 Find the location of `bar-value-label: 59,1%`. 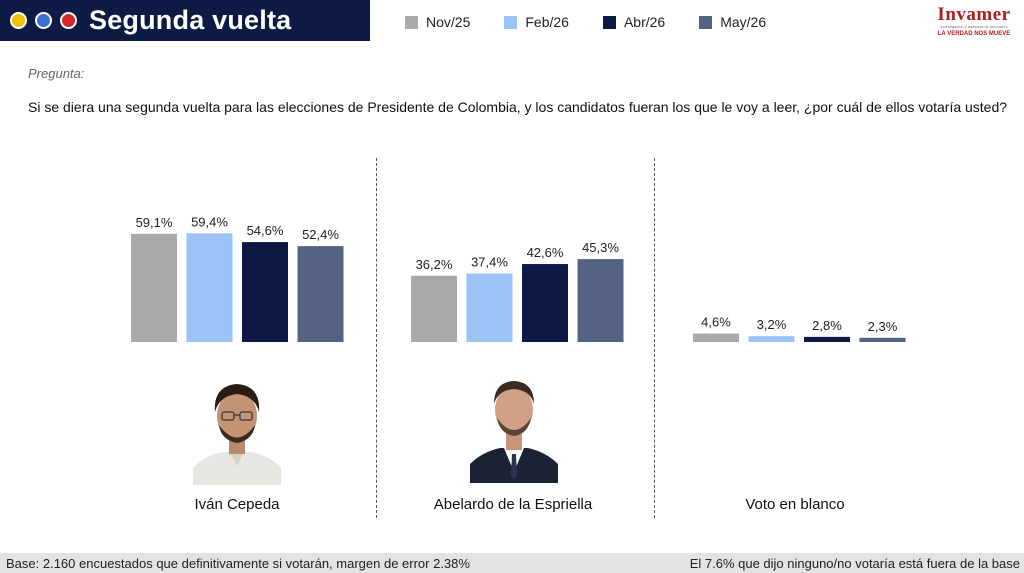

bar-value-label: 59,1% is located at coordinates (154, 222).